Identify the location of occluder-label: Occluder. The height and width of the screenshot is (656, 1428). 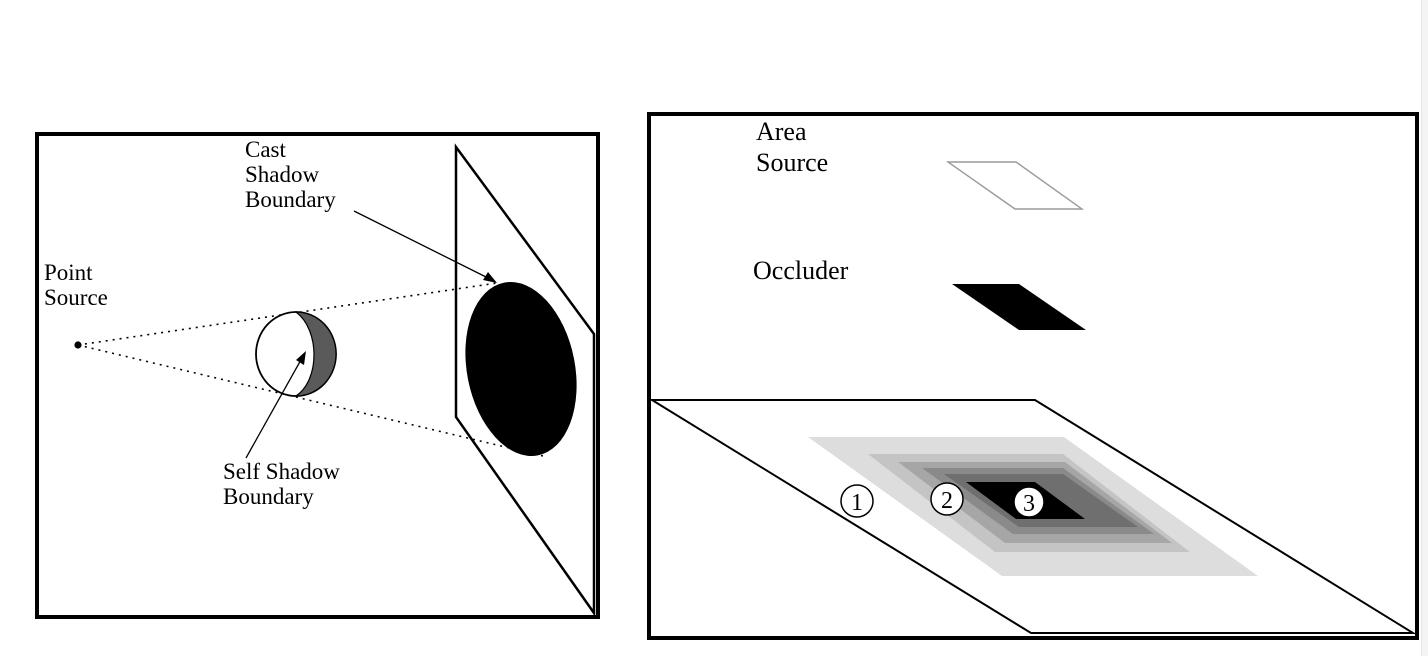
(801, 270).